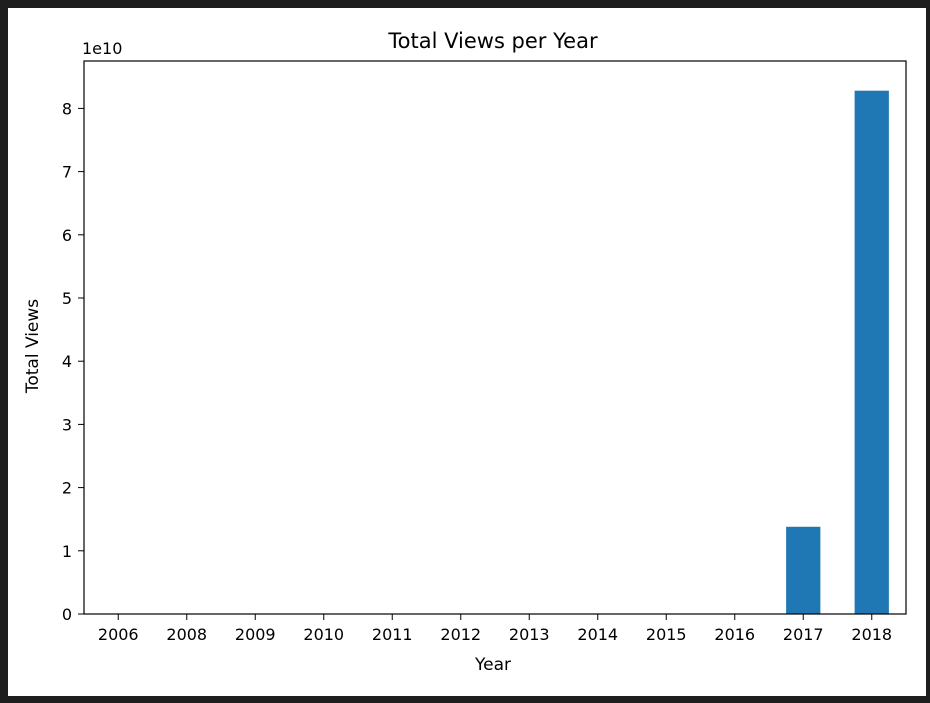  What do you see at coordinates (392, 634) in the screenshot?
I see `x-tick-label: 2011` at bounding box center [392, 634].